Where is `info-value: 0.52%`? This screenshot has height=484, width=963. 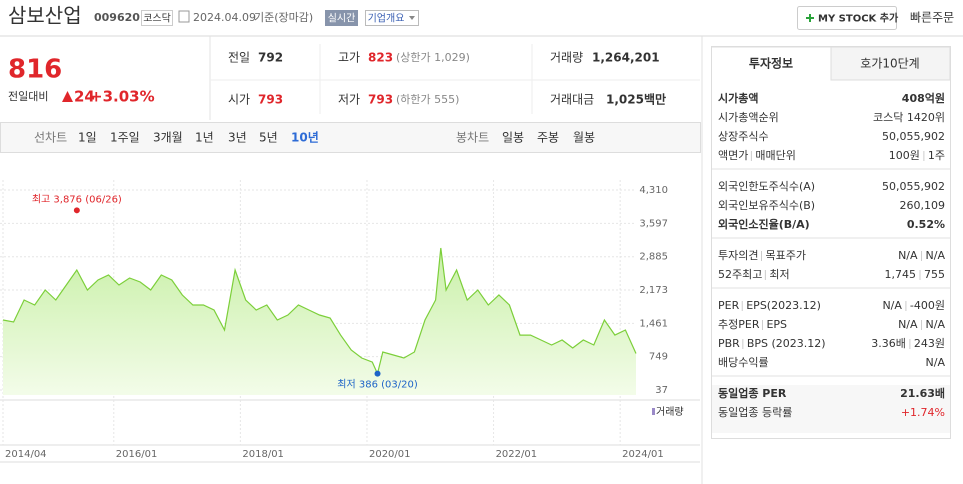
info-value: 0.52% is located at coordinates (926, 224).